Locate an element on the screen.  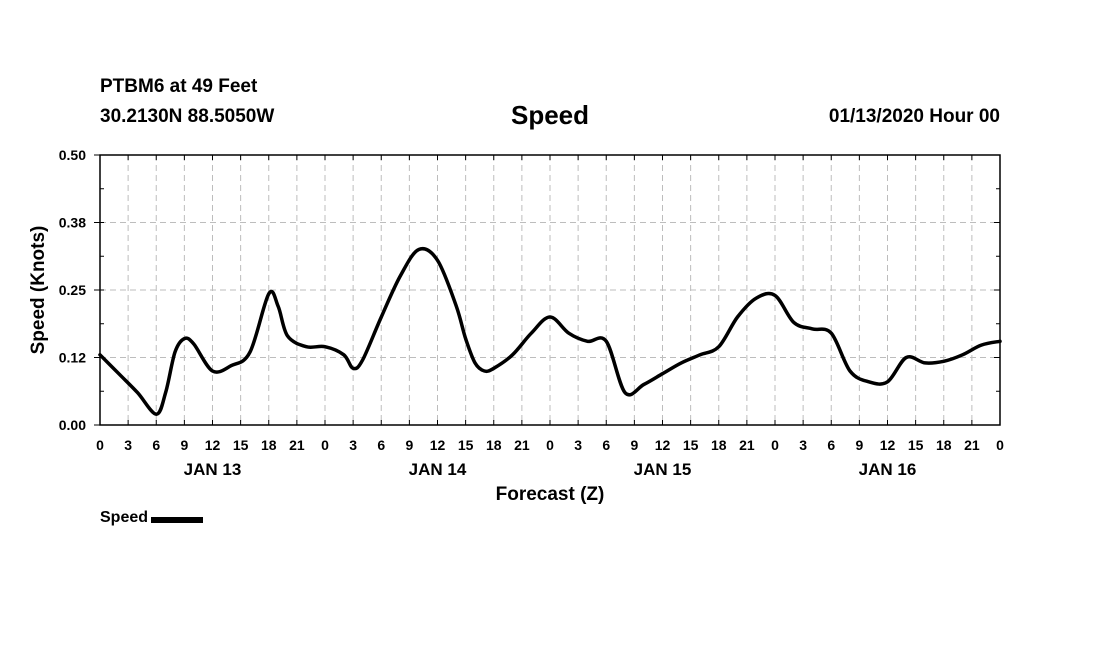
y-tick-label: 0.25 is located at coordinates (72, 290).